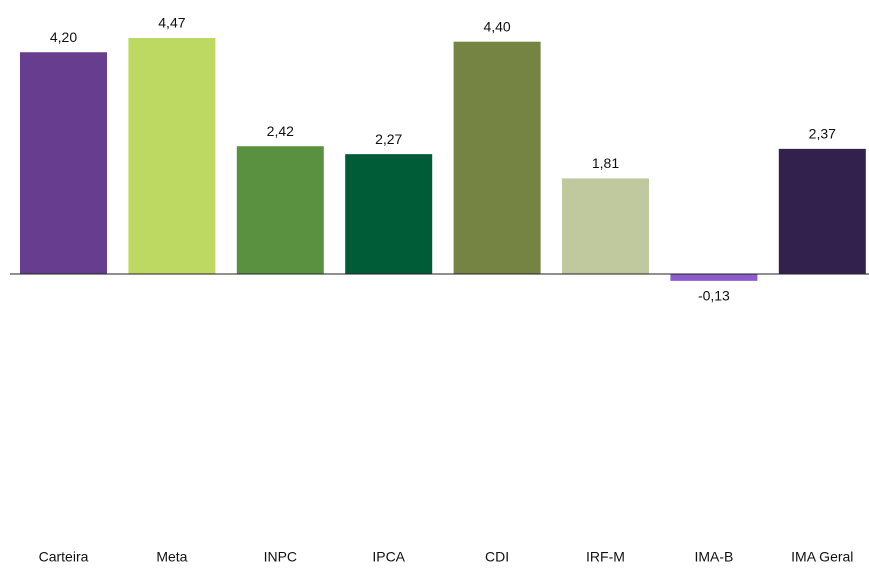  I want to click on value-label: 2,27, so click(388, 139).